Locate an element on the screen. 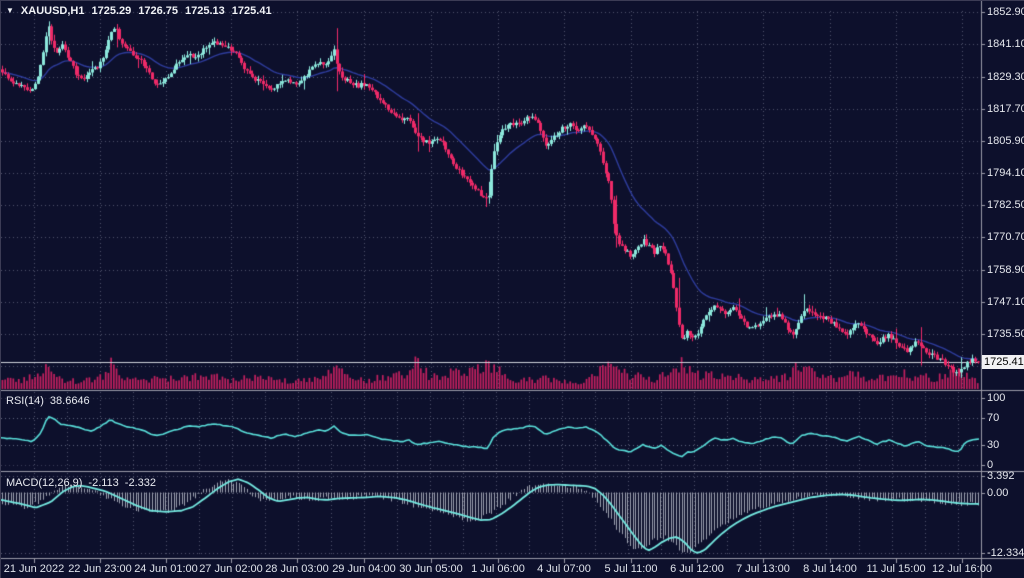  time-tick-label: 12 Jul 16:00 is located at coordinates (962, 569).